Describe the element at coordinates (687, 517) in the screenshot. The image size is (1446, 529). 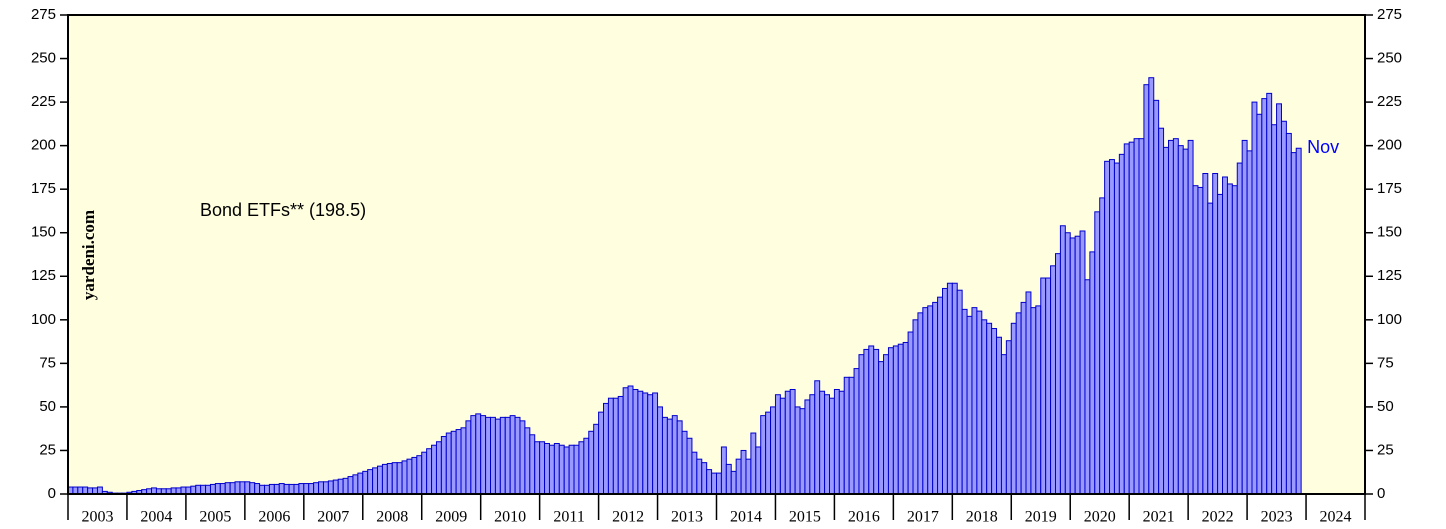
I see `x-tick-label: 2013` at that location.